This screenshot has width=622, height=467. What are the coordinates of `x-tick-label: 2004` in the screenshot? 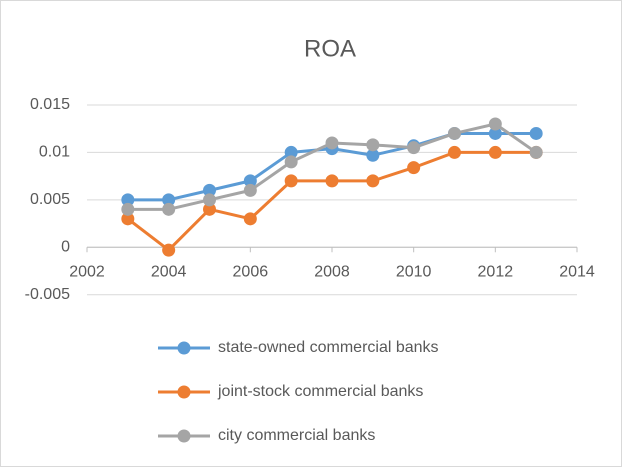 It's located at (169, 271).